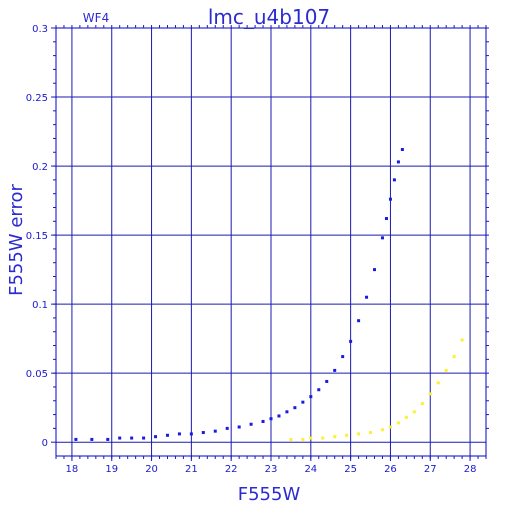 The width and height of the screenshot is (512, 512). I want to click on y-tick-label: 0.1, so click(40, 305).